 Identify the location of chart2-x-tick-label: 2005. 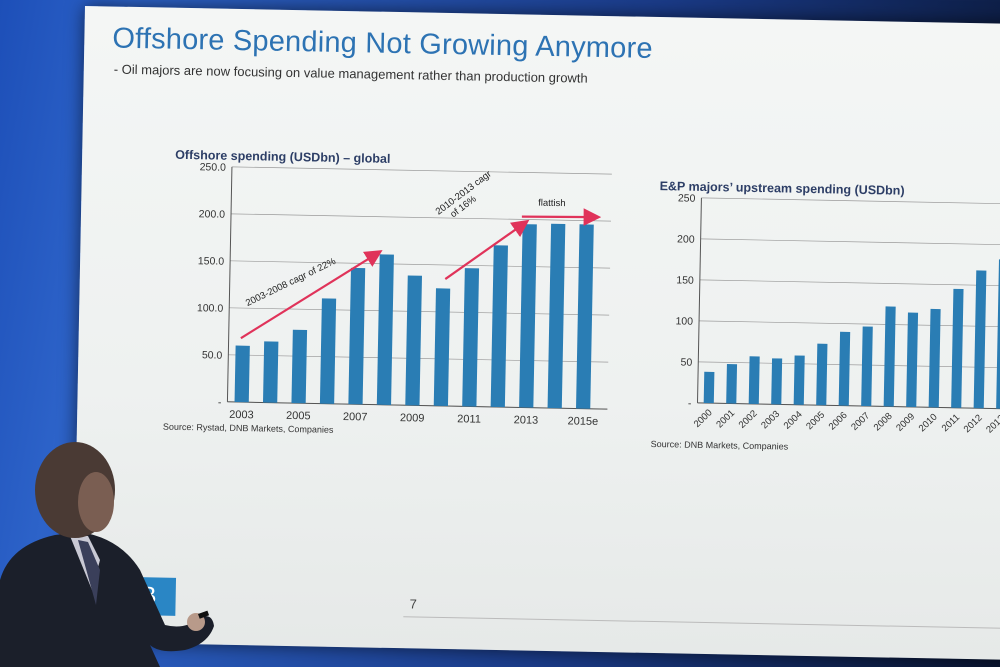
(815, 421).